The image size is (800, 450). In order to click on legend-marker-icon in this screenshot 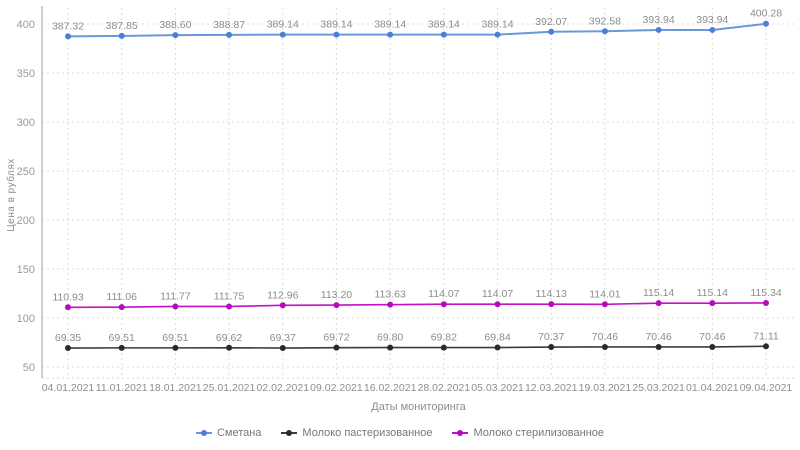, I will do `click(289, 433)`.